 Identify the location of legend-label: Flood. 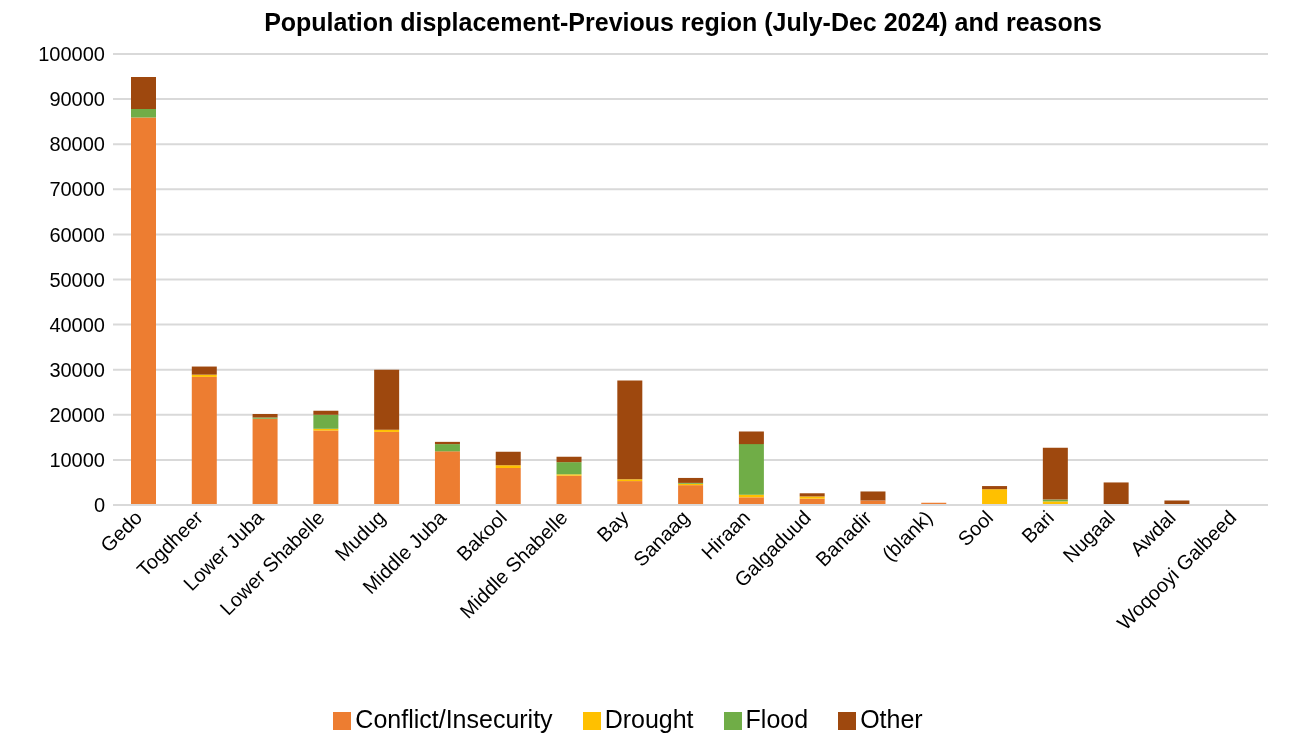
(777, 719).